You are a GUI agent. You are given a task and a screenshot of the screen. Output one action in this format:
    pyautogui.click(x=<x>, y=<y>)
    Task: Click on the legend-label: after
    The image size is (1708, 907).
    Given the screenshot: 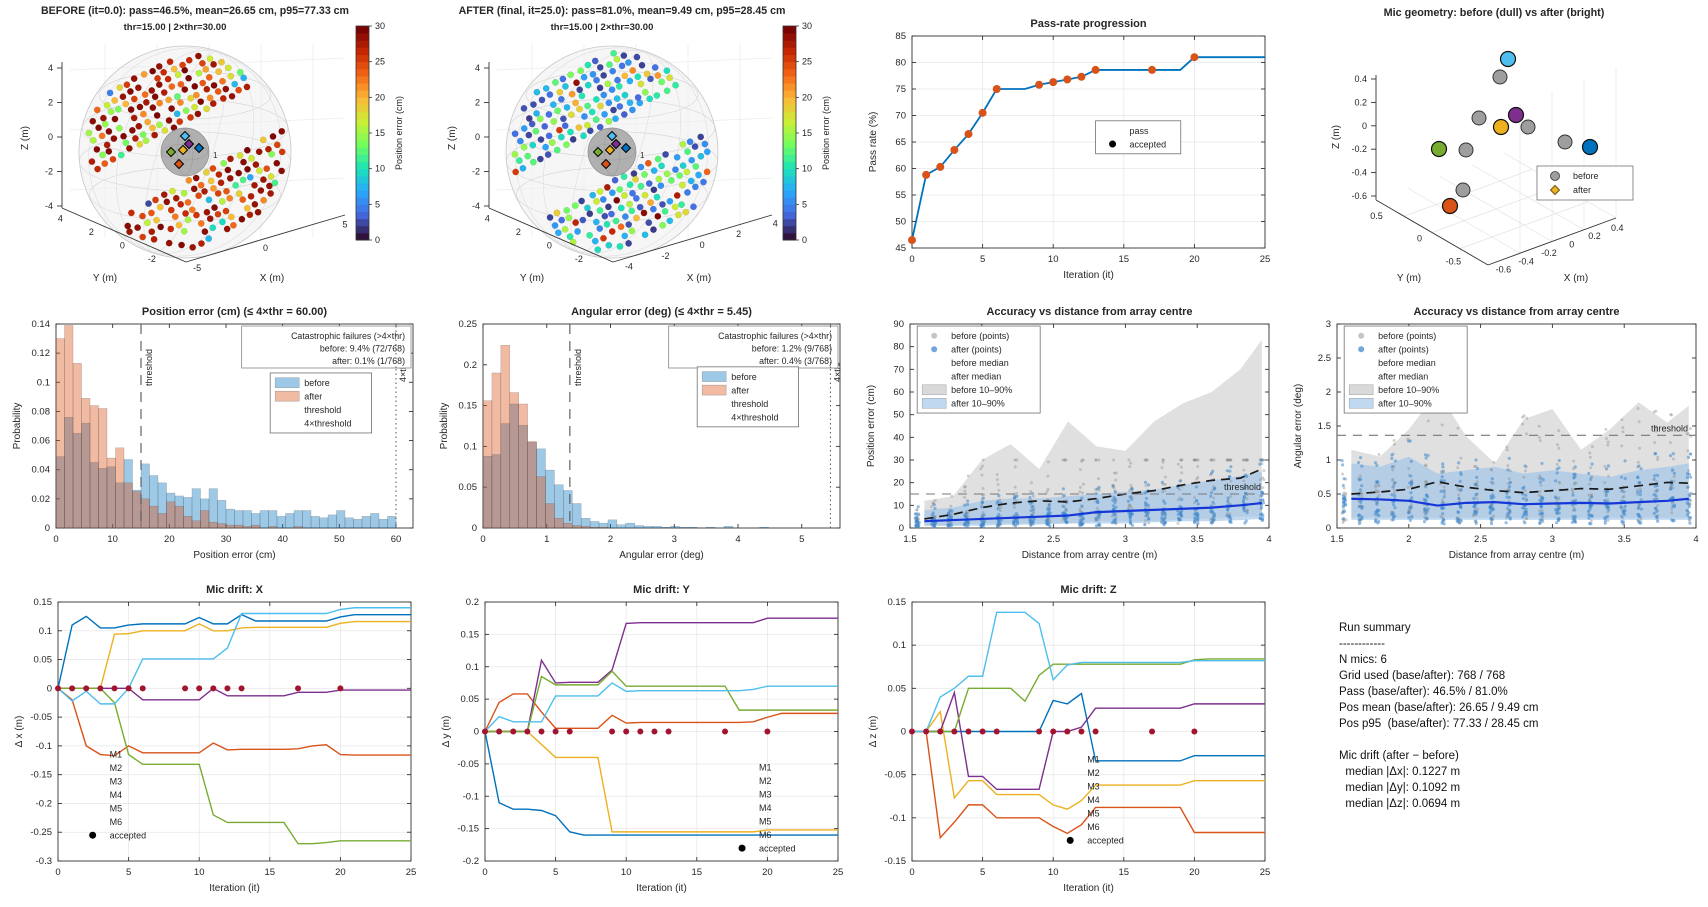 What is the action you would take?
    pyautogui.click(x=313, y=396)
    